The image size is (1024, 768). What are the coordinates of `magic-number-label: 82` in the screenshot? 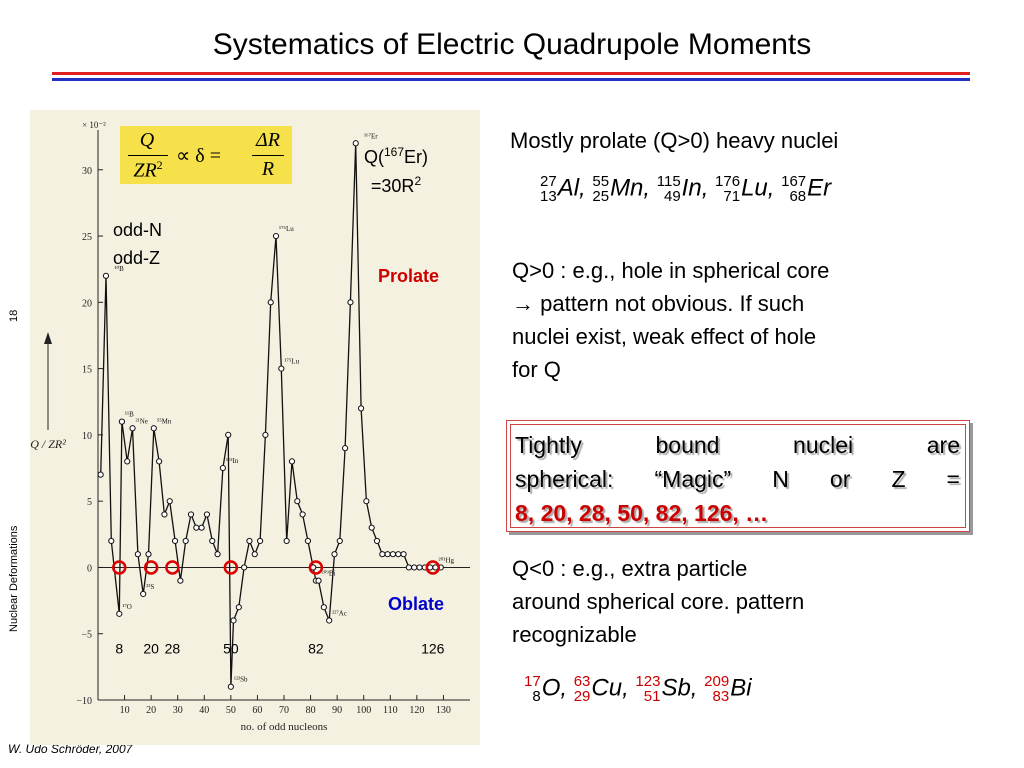 It's located at (316, 648).